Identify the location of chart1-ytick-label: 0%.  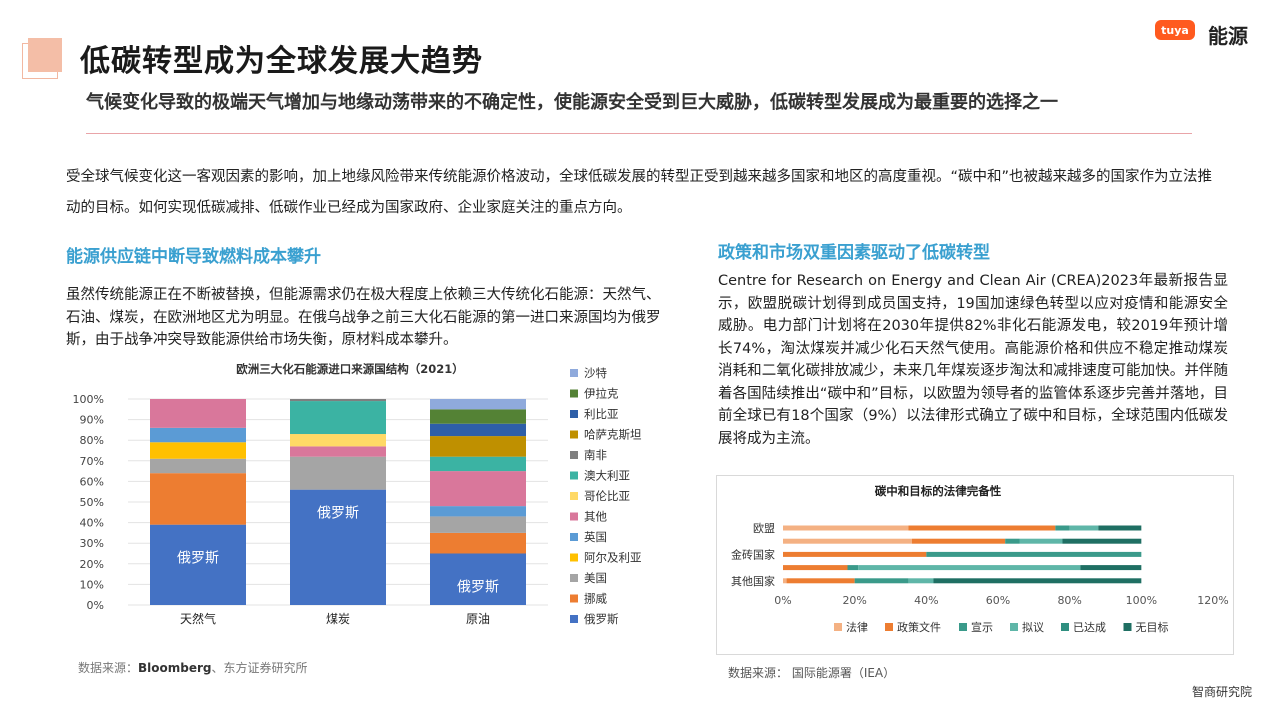
(95, 605).